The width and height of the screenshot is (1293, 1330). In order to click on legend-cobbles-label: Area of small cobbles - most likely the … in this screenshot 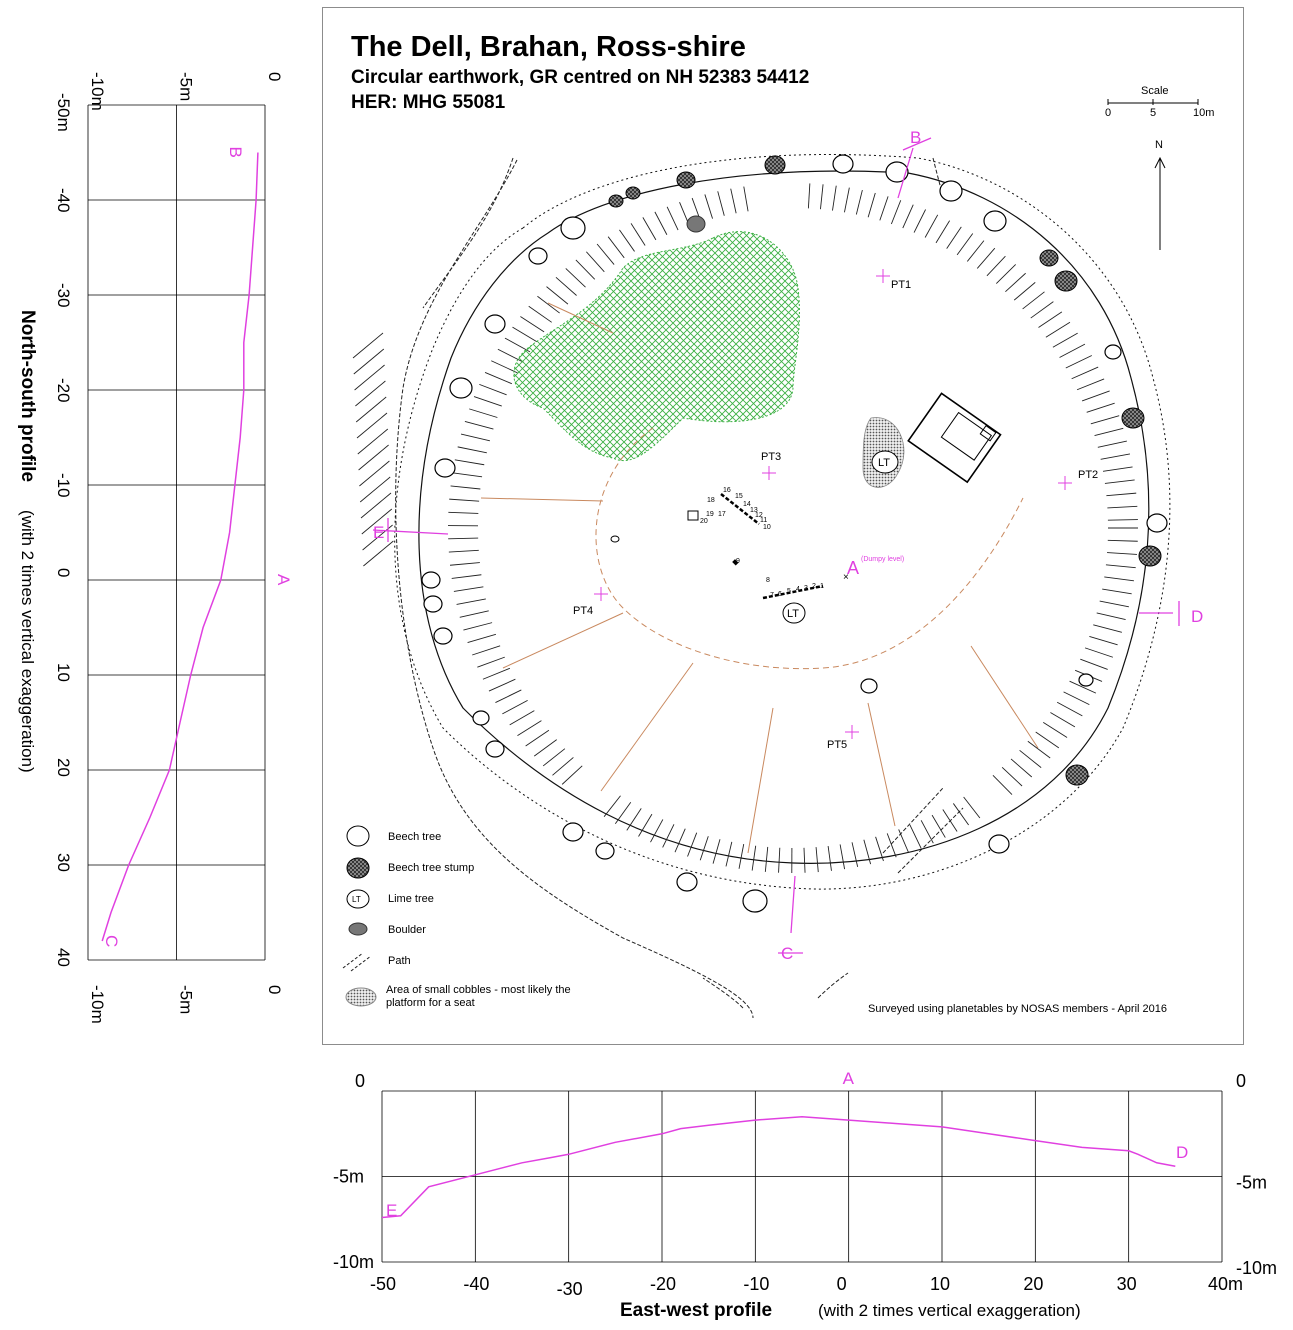, I will do `click(478, 996)`.